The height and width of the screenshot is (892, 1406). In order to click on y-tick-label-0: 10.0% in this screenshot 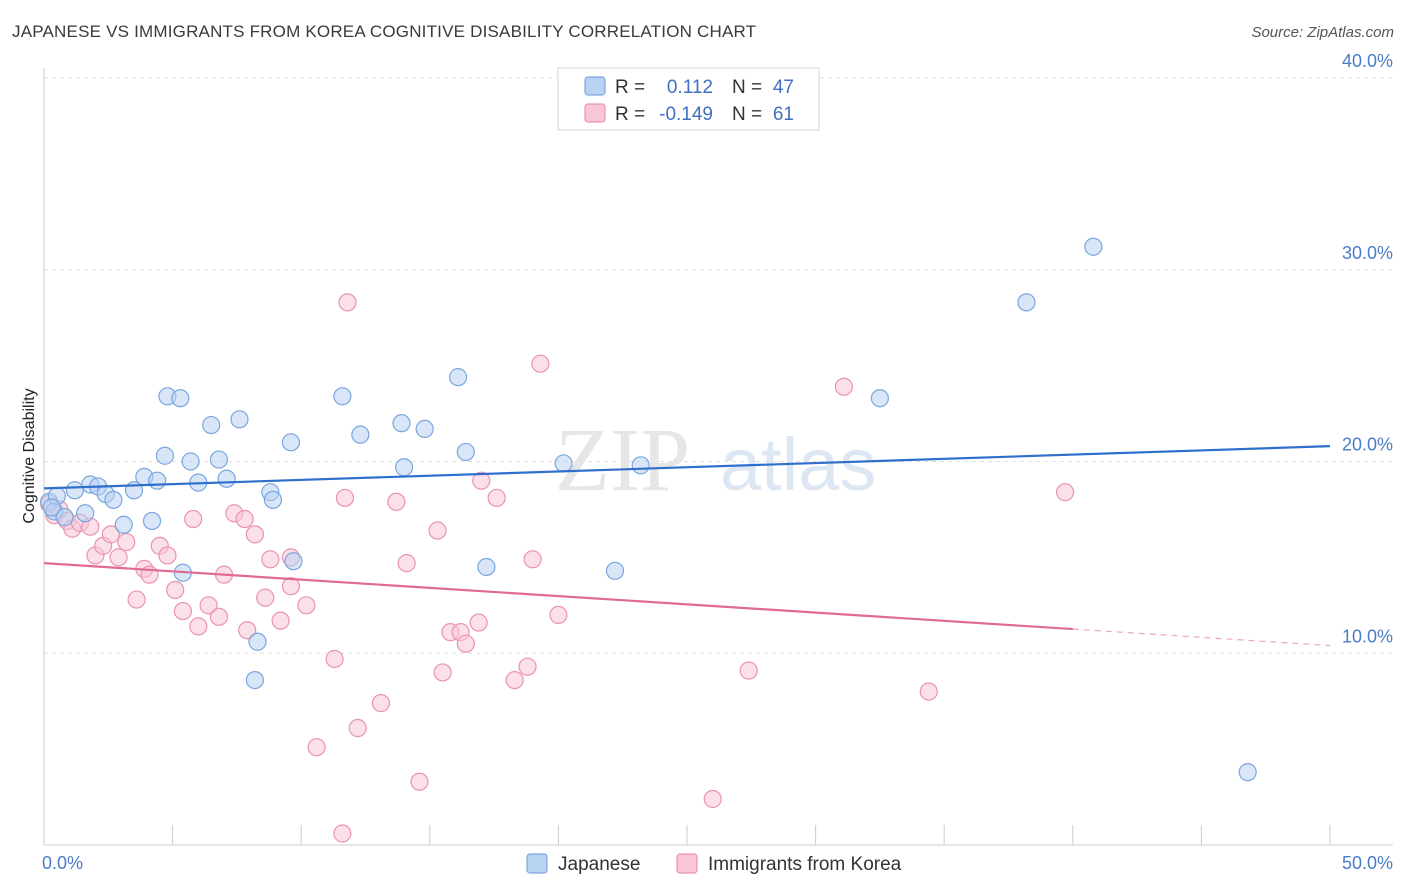, I will do `click(1367, 636)`.